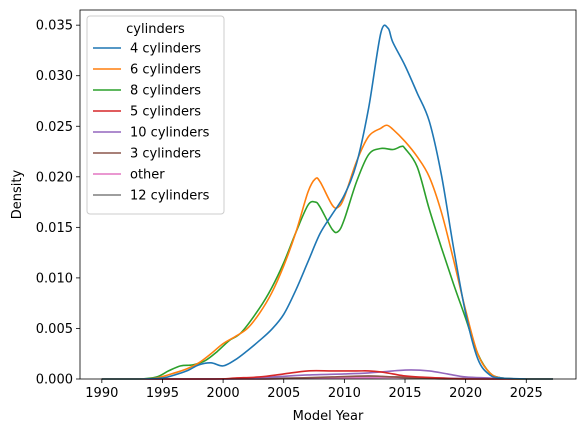  Describe the element at coordinates (170, 133) in the screenshot. I see `legend-label: 10 cylinders` at that location.